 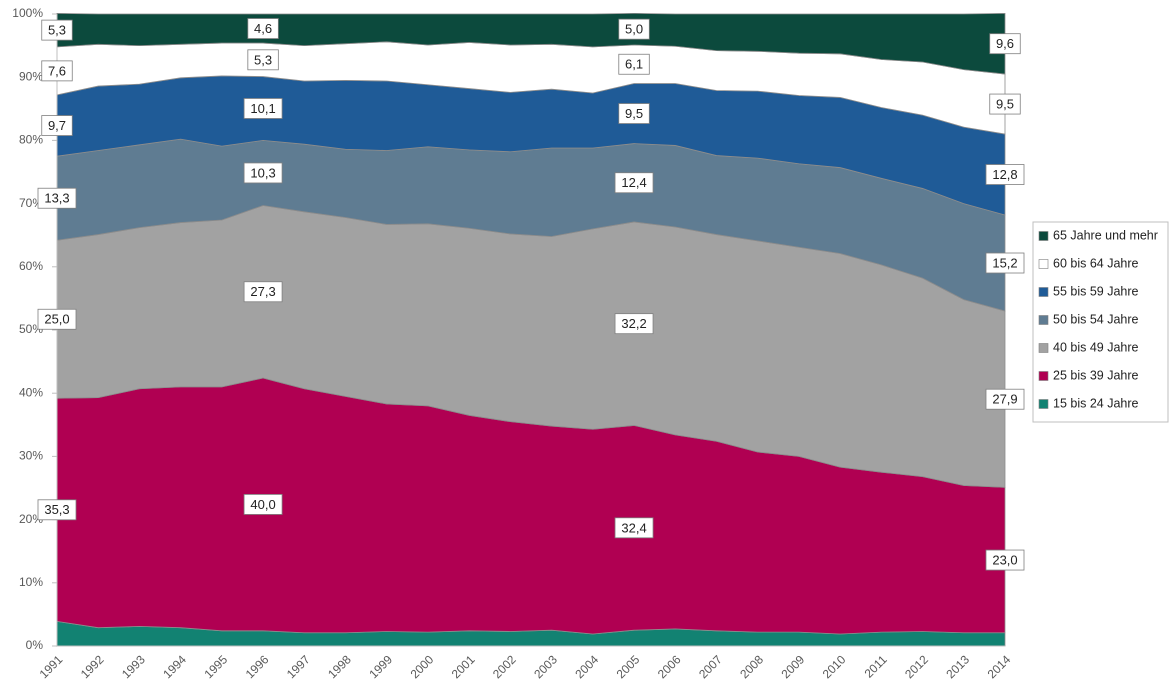 I want to click on legend-label: 25 bis 39 Jahre, so click(x=1096, y=375).